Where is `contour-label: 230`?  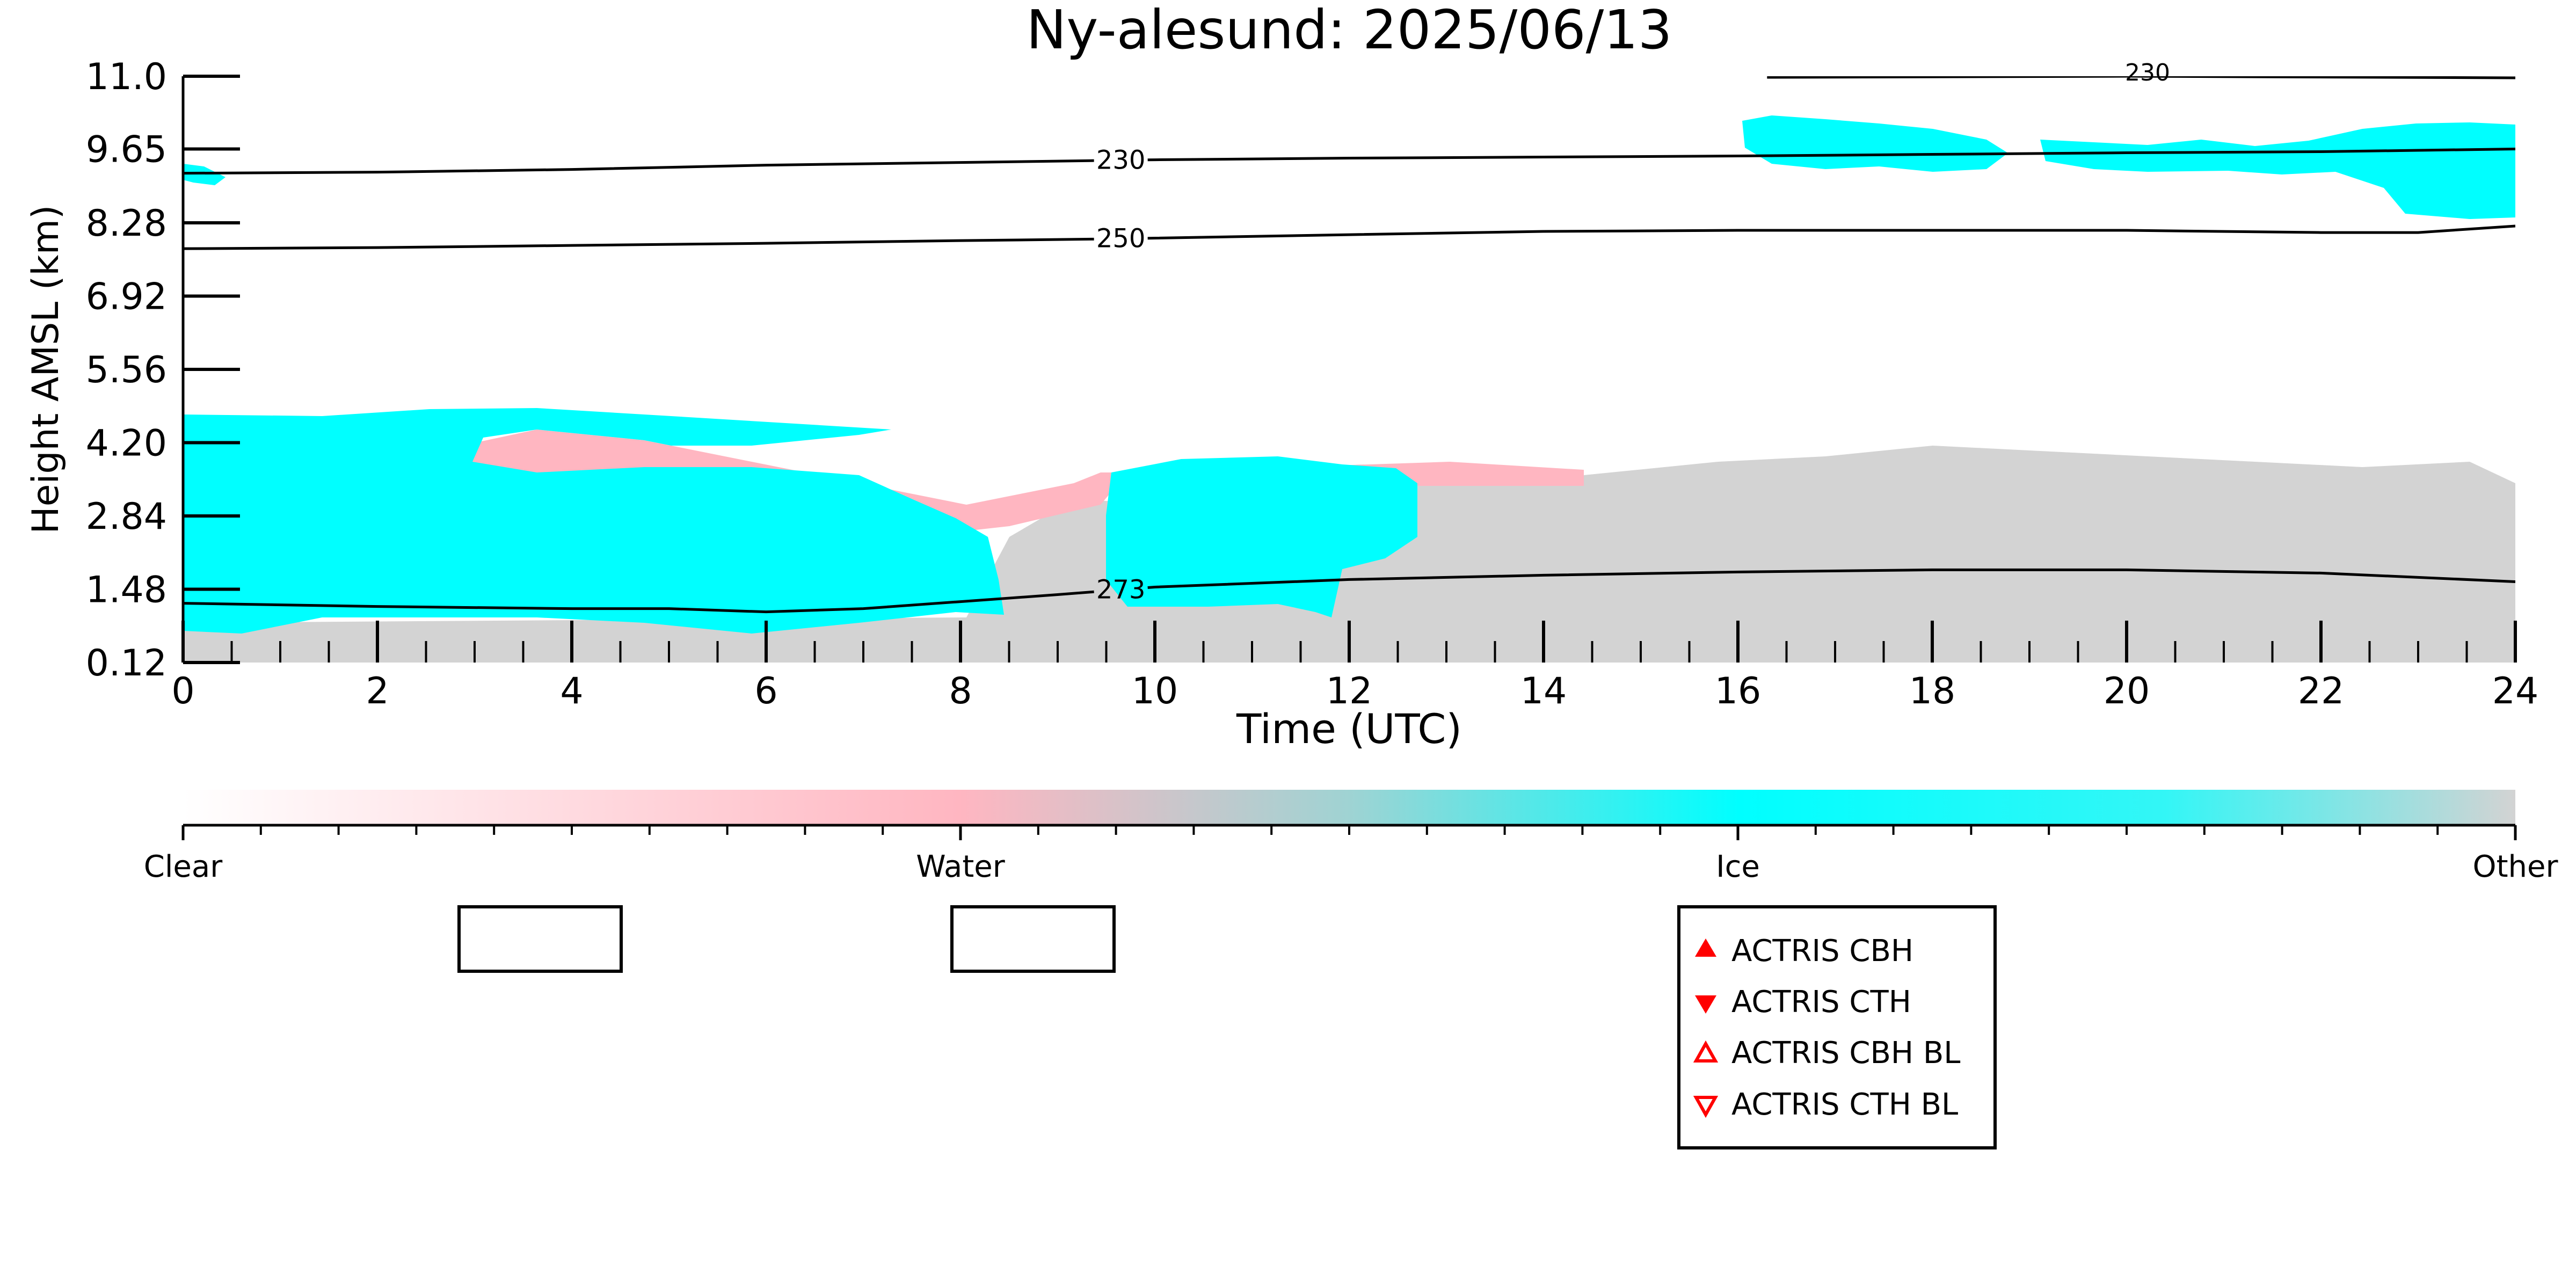
contour-label: 230 is located at coordinates (1121, 160).